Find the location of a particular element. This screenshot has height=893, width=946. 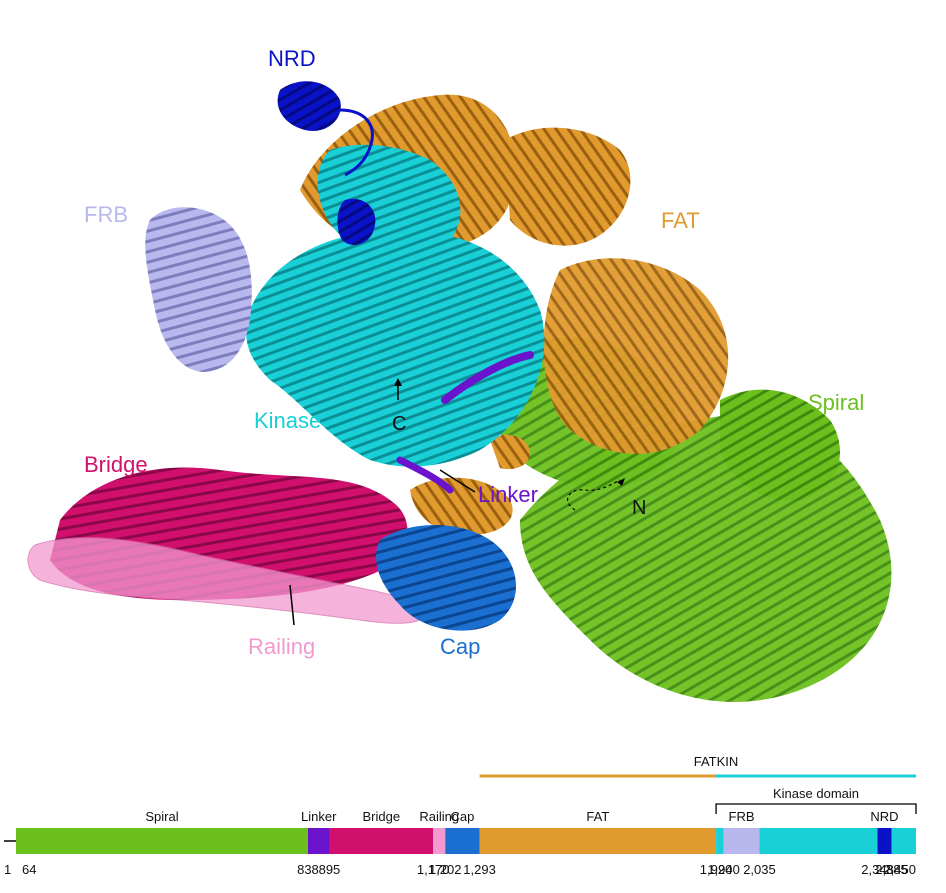

cap-label: Cap is located at coordinates (460, 646).